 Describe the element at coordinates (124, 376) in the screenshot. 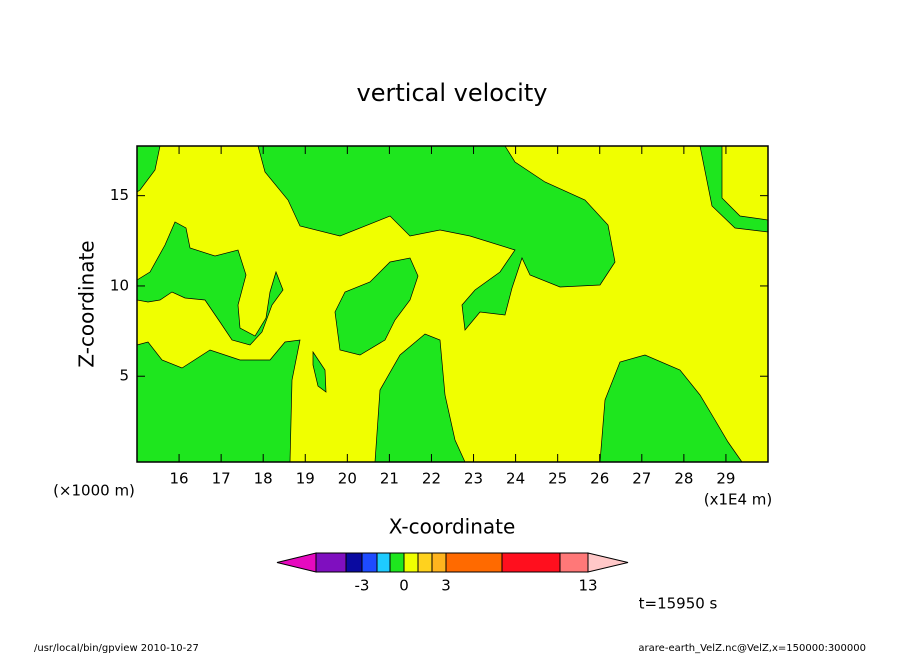

I see `y-tick-label: 5` at that location.